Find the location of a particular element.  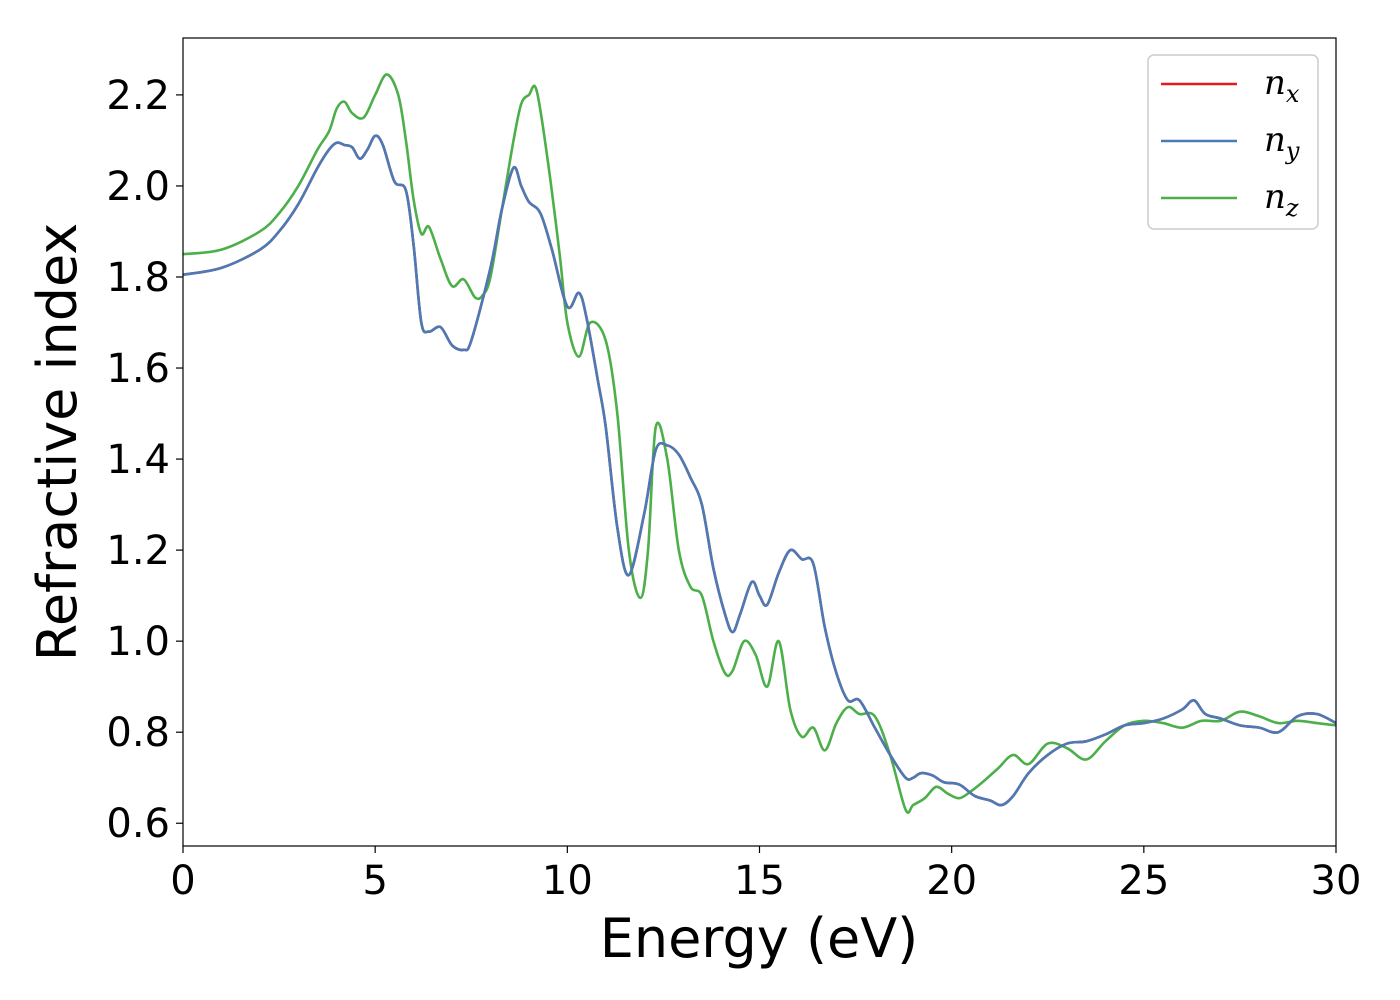

y-axis-ticks: 0.6 0.8 1.0 1.2 1.4 1.6 1.8 2.0 2.2 is located at coordinates (144, 460).